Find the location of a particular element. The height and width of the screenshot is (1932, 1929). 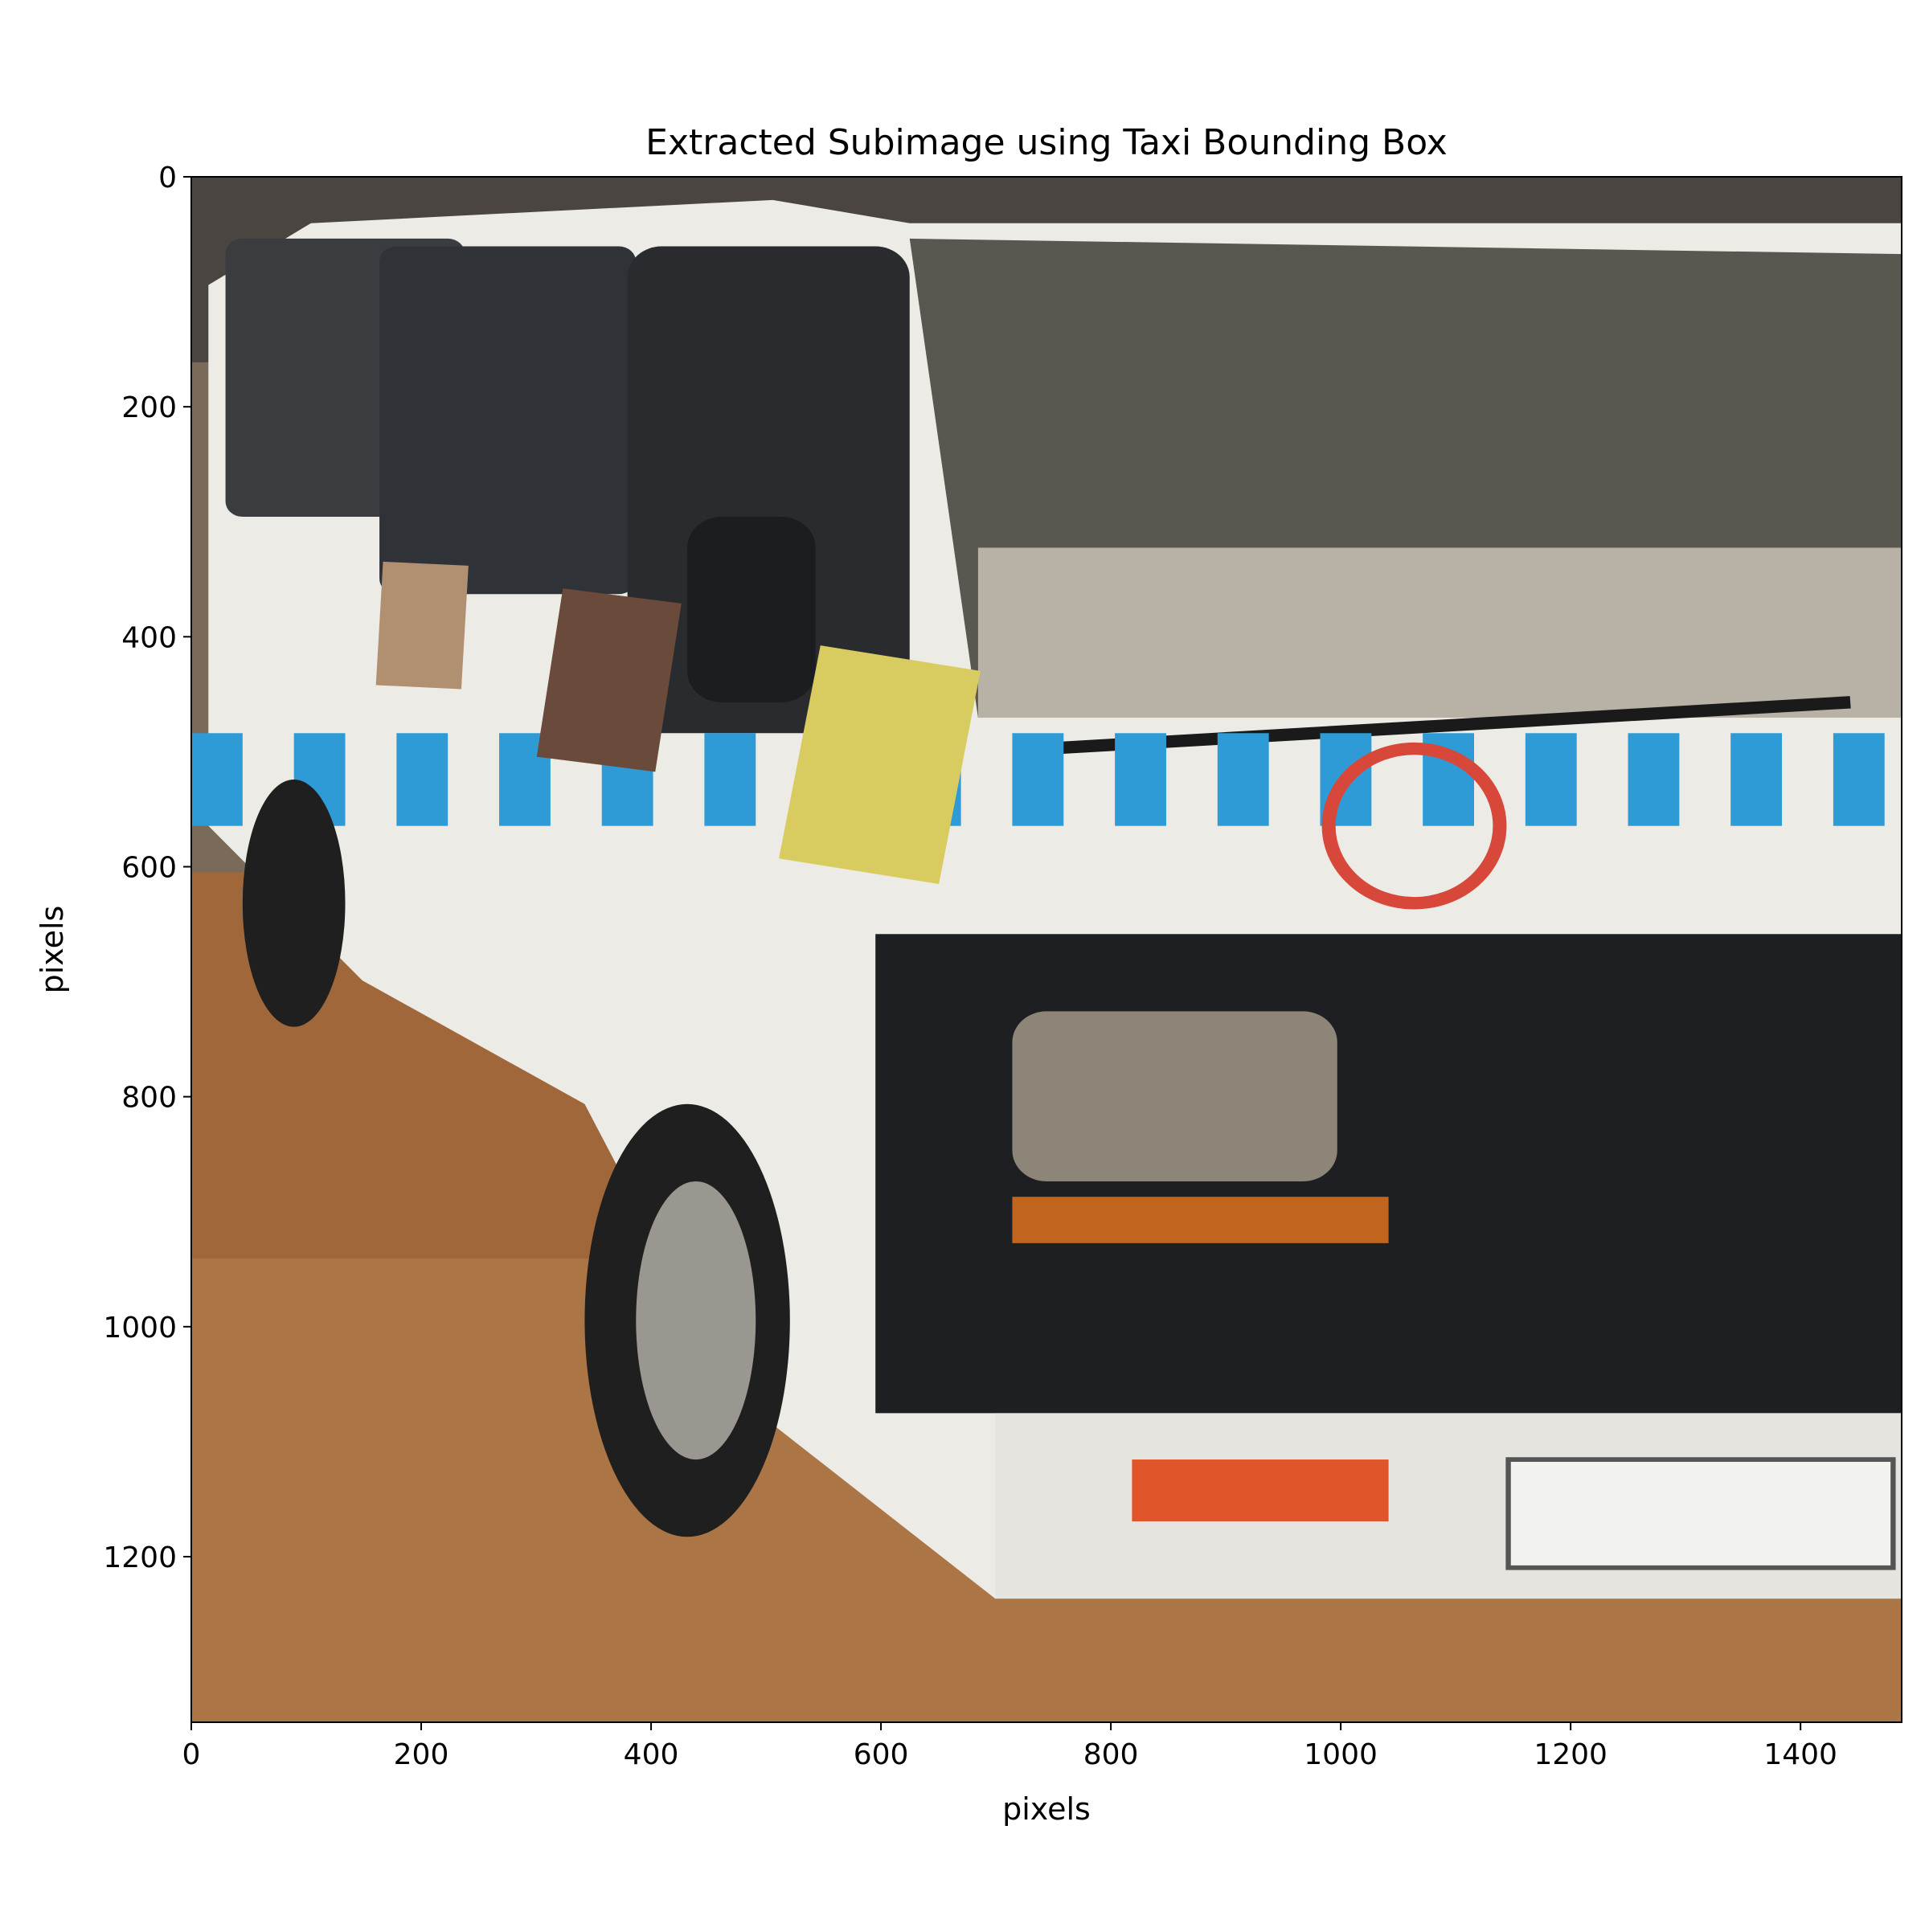

y-tick-label: 1000 is located at coordinates (140, 1328).